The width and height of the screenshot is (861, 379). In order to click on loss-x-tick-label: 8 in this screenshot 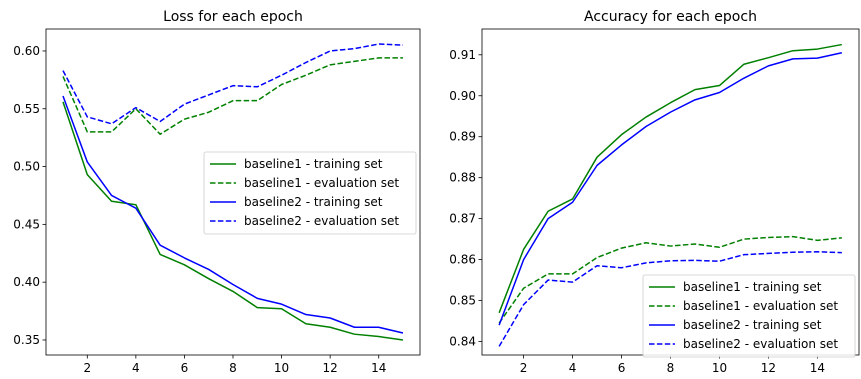, I will do `click(233, 368)`.